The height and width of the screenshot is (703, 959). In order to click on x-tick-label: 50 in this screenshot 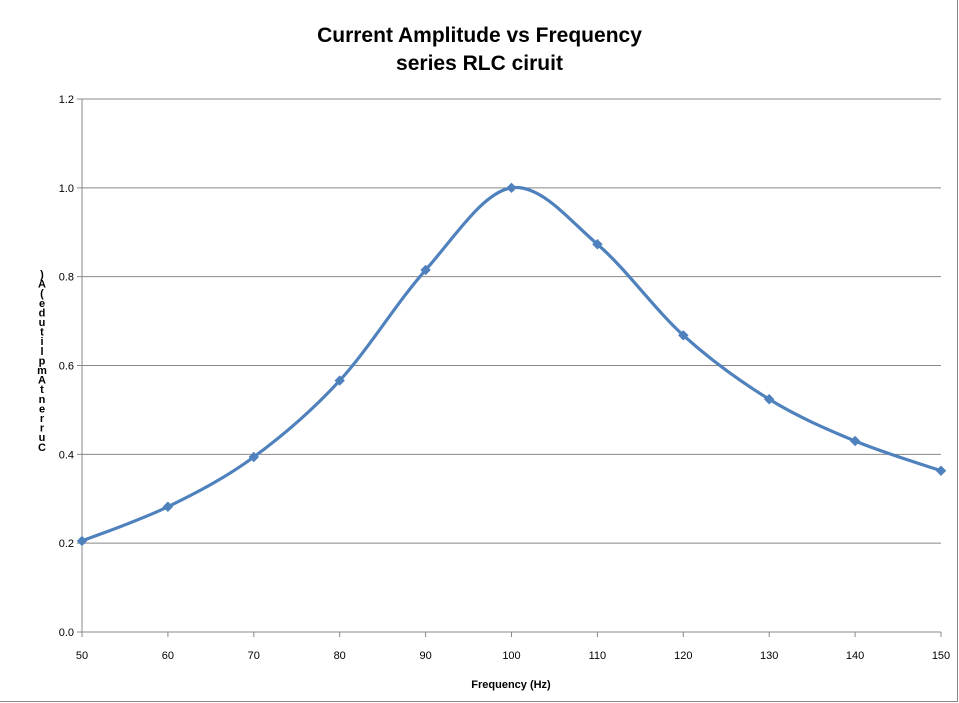, I will do `click(82, 656)`.